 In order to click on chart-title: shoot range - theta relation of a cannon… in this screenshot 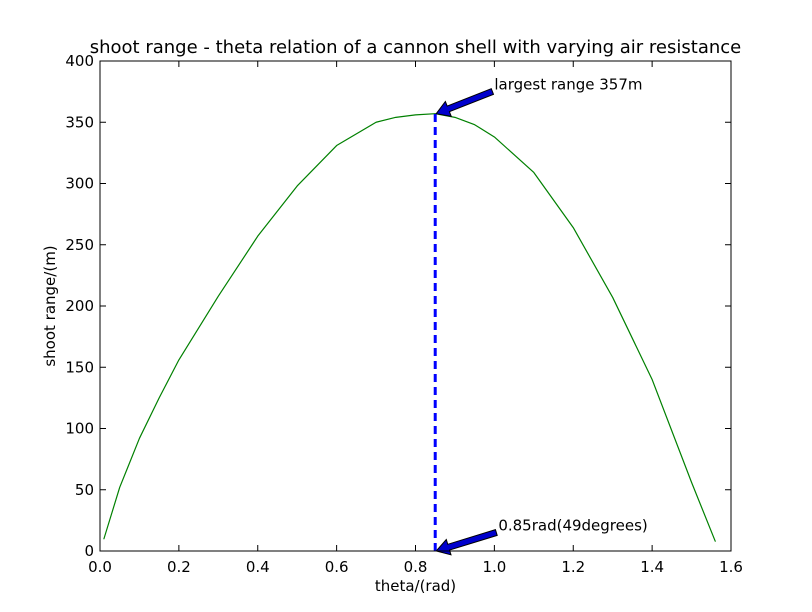, I will do `click(415, 47)`.